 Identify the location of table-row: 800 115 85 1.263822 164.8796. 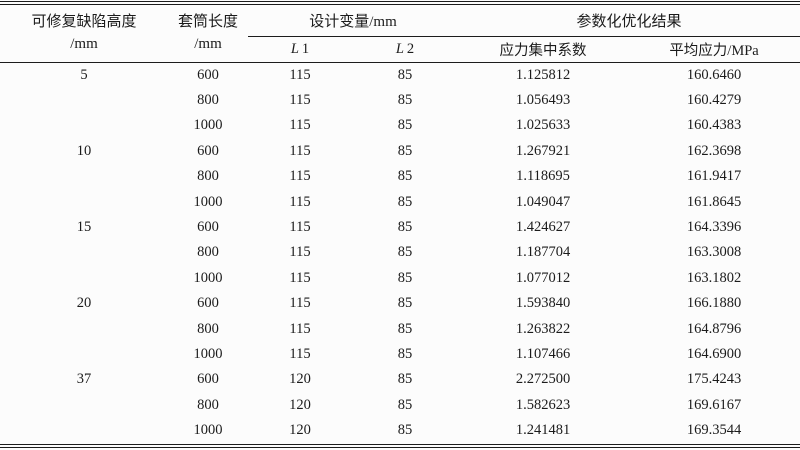
(400, 329).